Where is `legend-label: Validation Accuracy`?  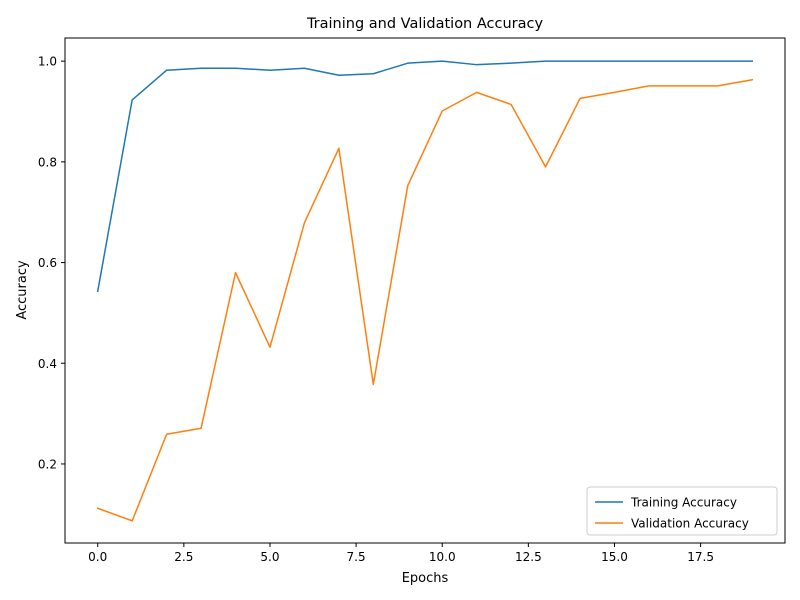 legend-label: Validation Accuracy is located at coordinates (690, 524).